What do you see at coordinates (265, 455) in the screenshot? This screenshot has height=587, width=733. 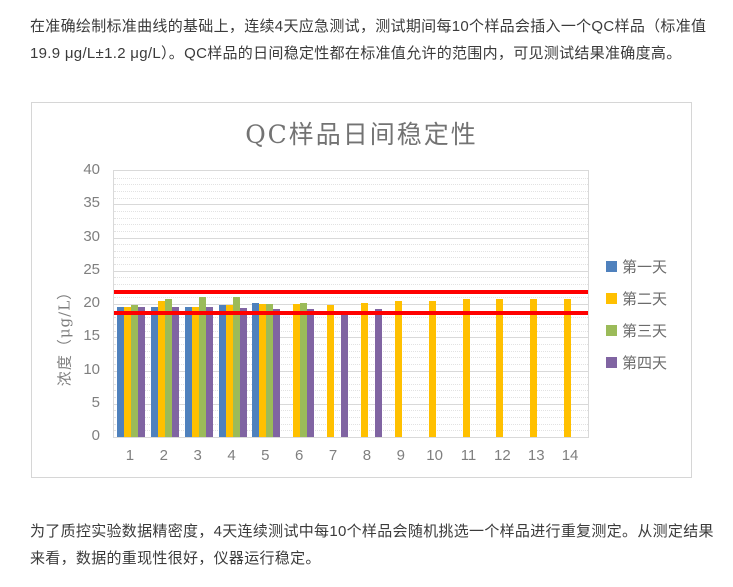 I see `x-axis-tick-label: 5` at bounding box center [265, 455].